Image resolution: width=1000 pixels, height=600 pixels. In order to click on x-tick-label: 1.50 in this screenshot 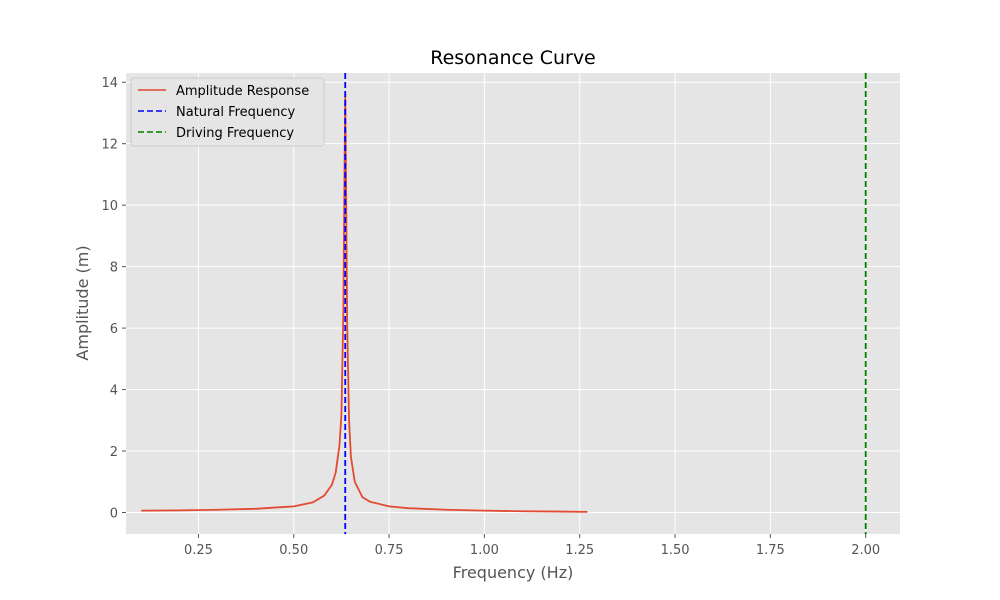, I will do `click(675, 550)`.